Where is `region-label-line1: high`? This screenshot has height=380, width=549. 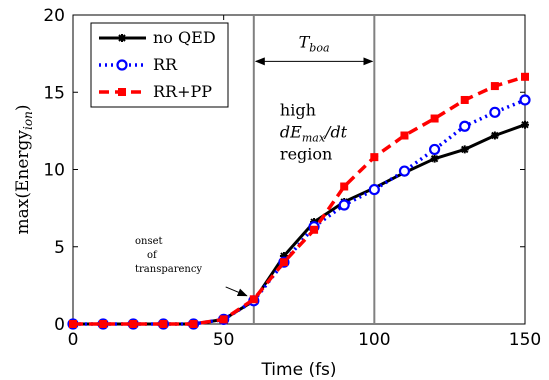
region-label-line1: high is located at coordinates (298, 109).